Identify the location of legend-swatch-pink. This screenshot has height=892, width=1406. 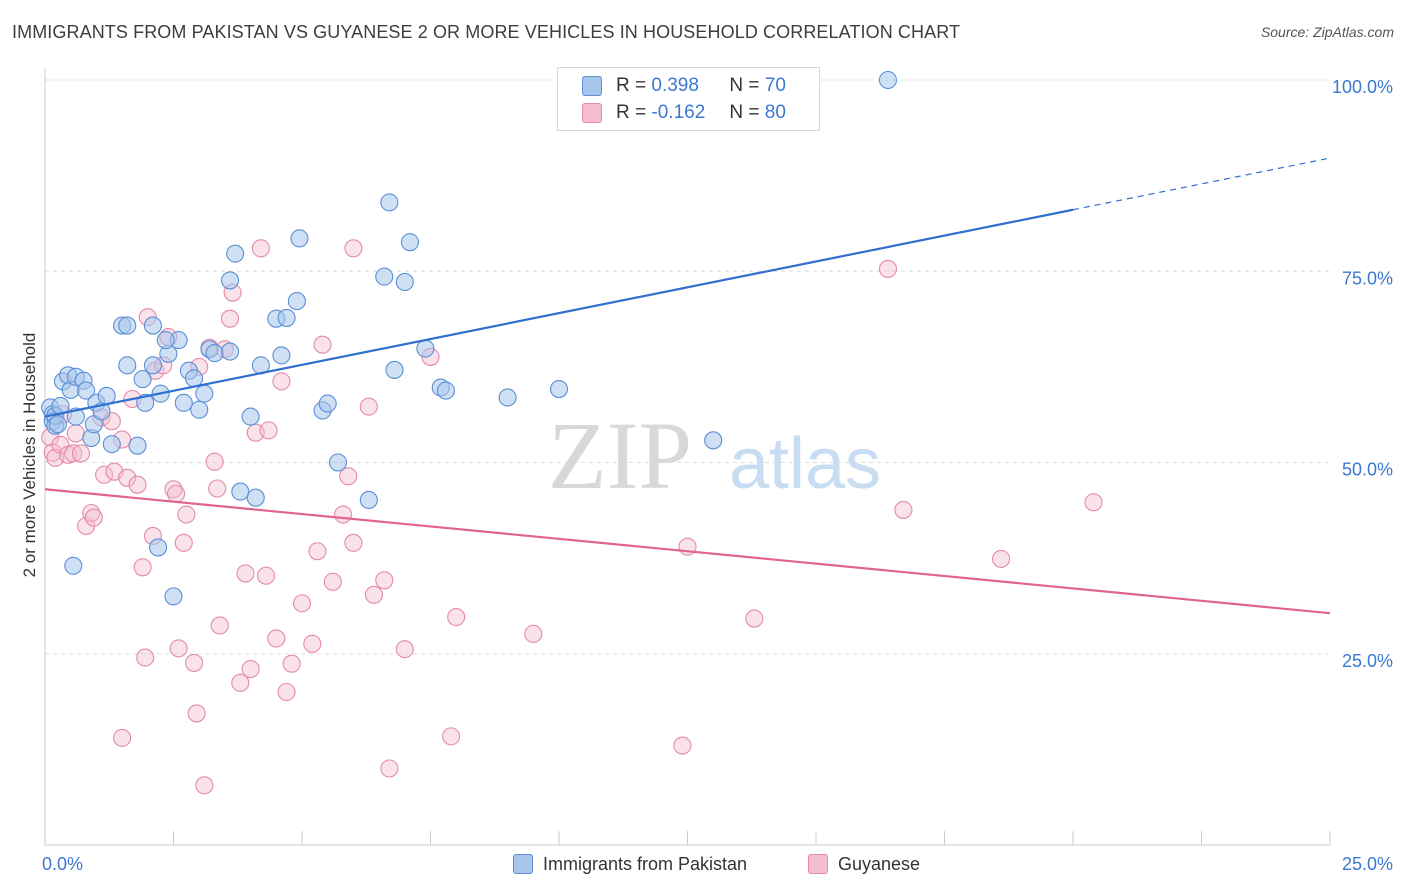
(592, 113).